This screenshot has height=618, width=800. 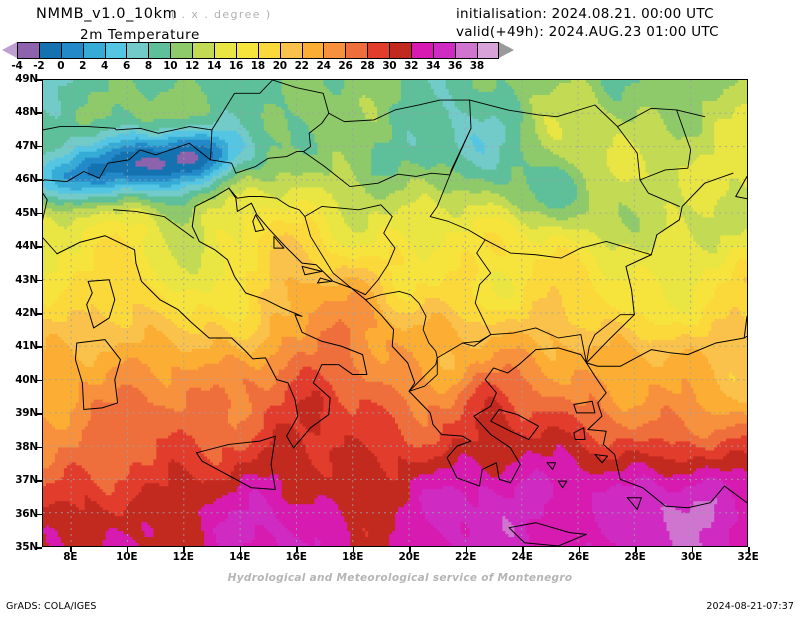 I want to click on colorbar-tick-18: 18, so click(x=257, y=66).